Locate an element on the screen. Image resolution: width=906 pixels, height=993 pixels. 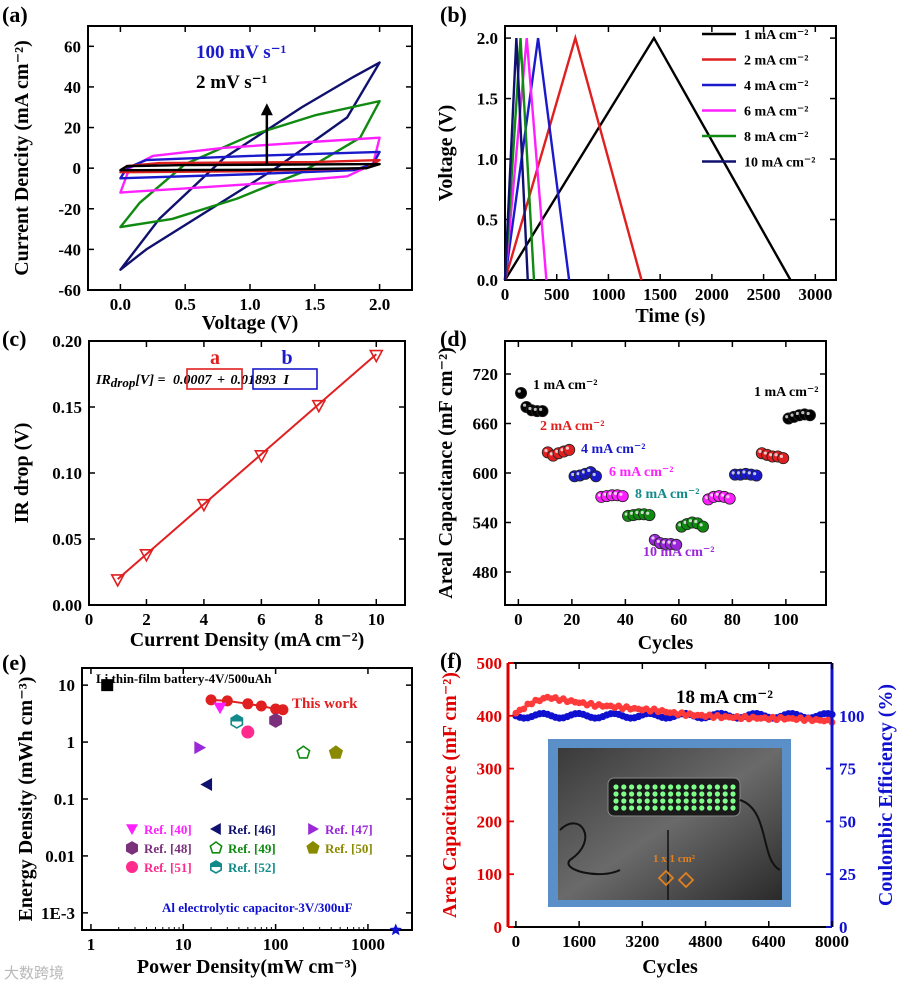
y-tick-label-right: 50 is located at coordinates (847, 821).